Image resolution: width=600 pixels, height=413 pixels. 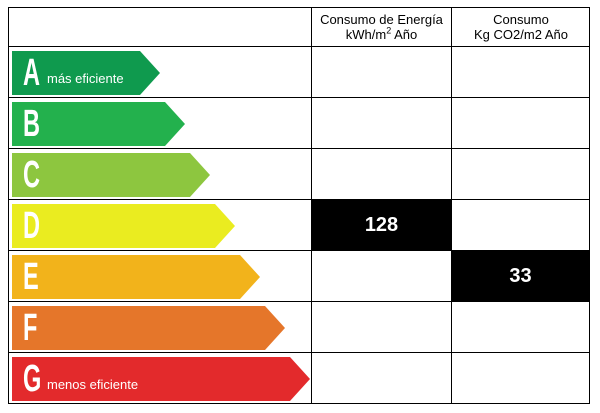 What do you see at coordinates (98, 124) in the screenshot?
I see `rating-arrow-b: B` at bounding box center [98, 124].